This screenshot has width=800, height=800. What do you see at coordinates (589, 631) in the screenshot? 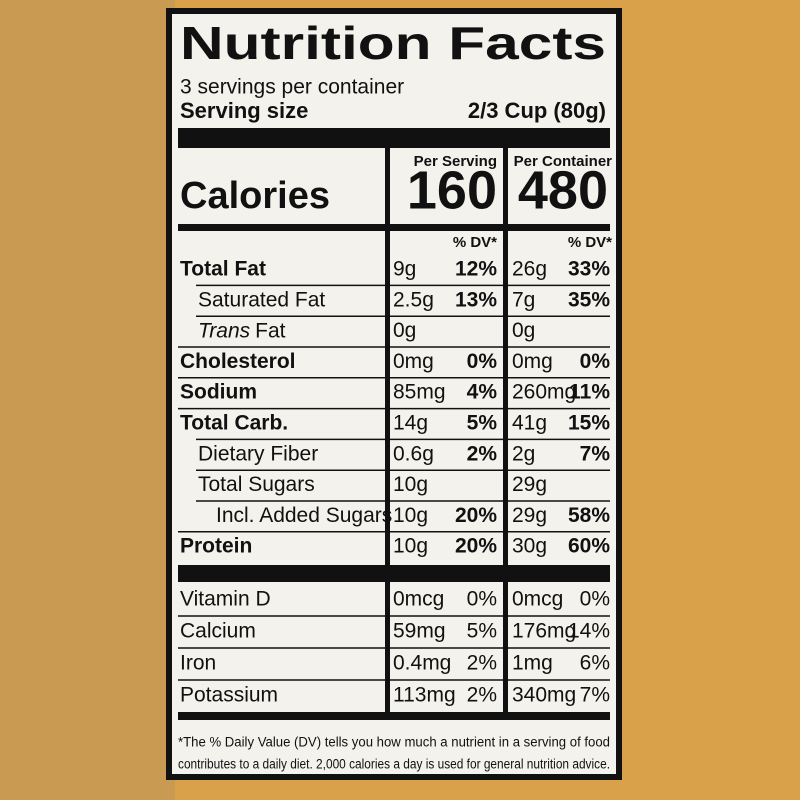
I see `percent-dv: 14%` at bounding box center [589, 631].